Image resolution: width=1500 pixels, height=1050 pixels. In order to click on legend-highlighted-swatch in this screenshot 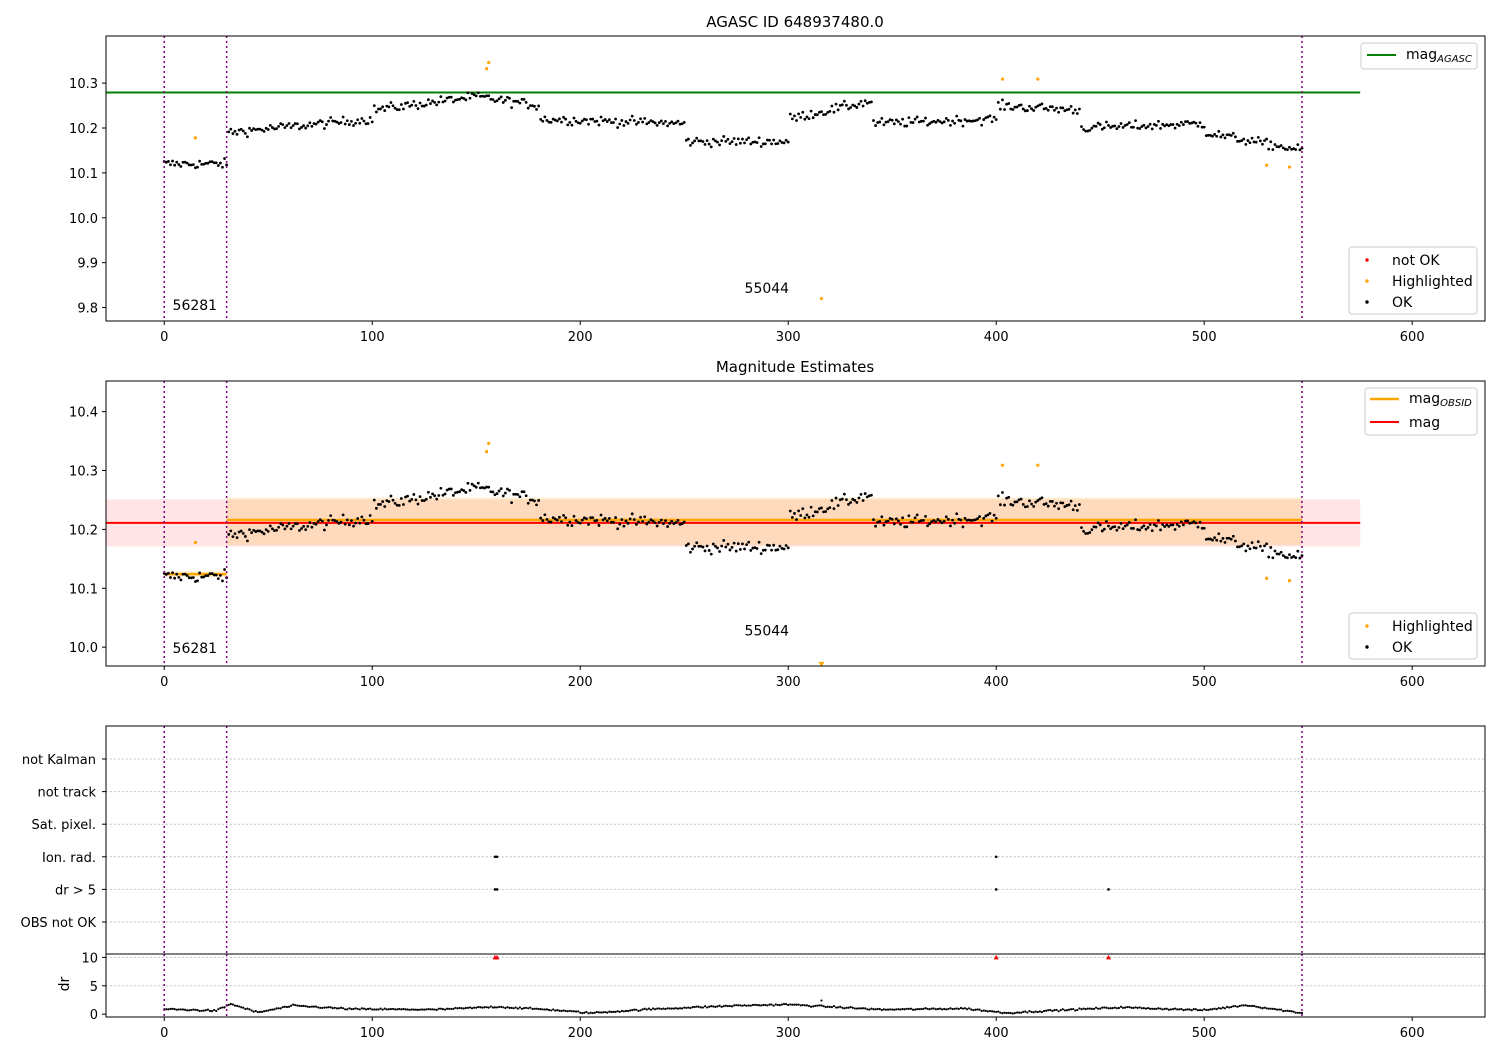, I will do `click(1367, 626)`.